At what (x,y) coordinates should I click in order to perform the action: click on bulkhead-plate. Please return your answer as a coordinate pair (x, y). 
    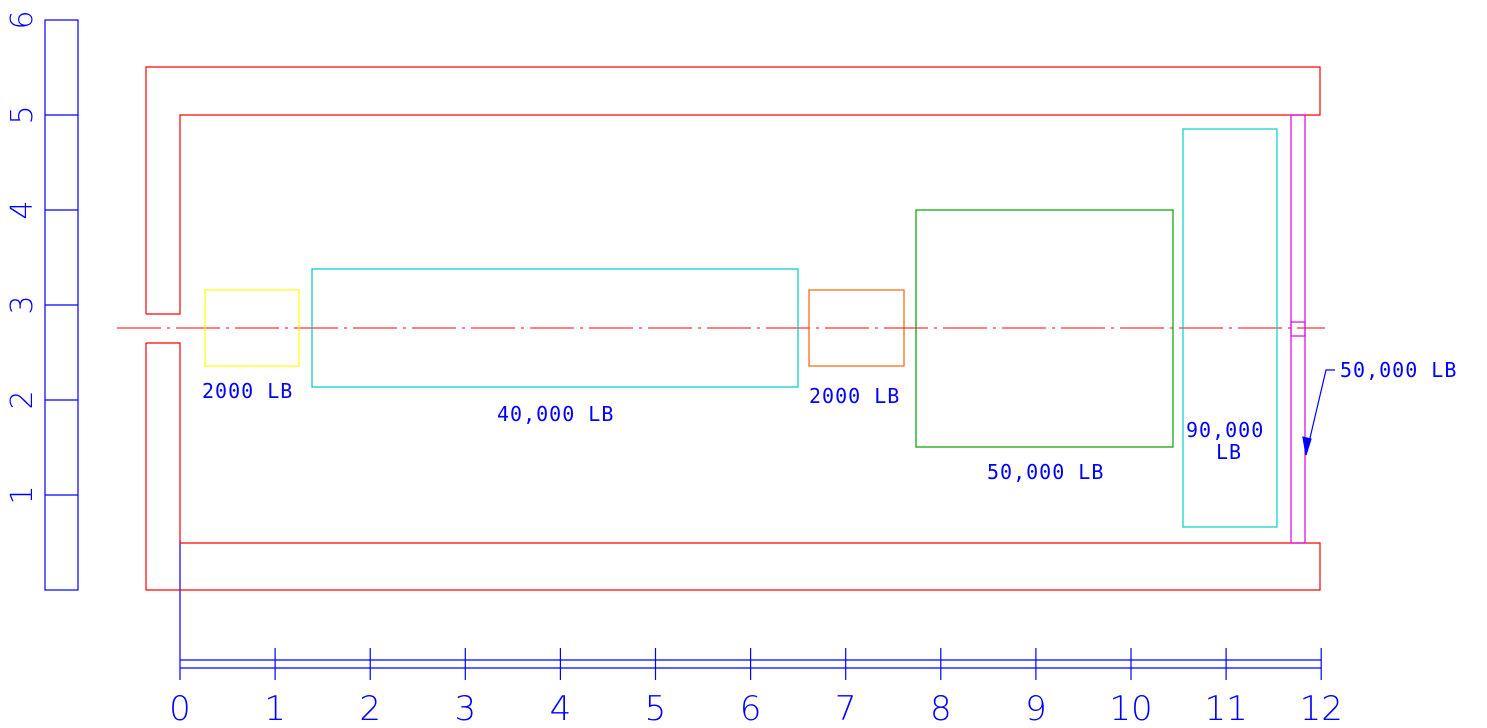
    Looking at the image, I should click on (1298, 329).